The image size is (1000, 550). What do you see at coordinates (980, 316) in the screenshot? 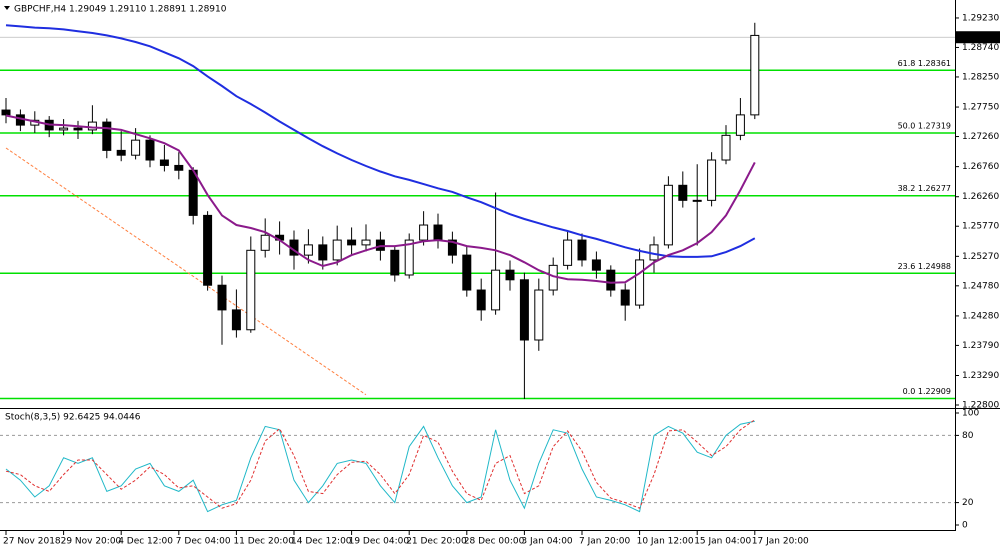
I see `y-tick-label: 1.24280` at bounding box center [980, 316].